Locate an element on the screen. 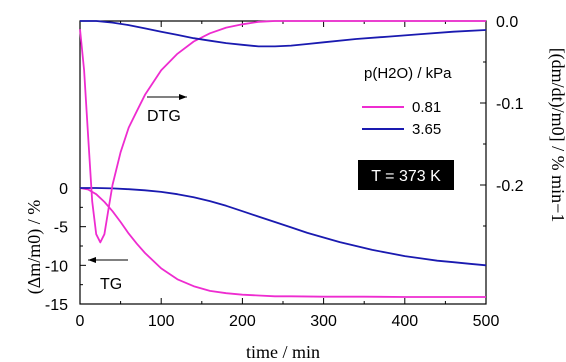 This screenshot has width=566, height=362. dtg-series-3.65 is located at coordinates (283, 34).